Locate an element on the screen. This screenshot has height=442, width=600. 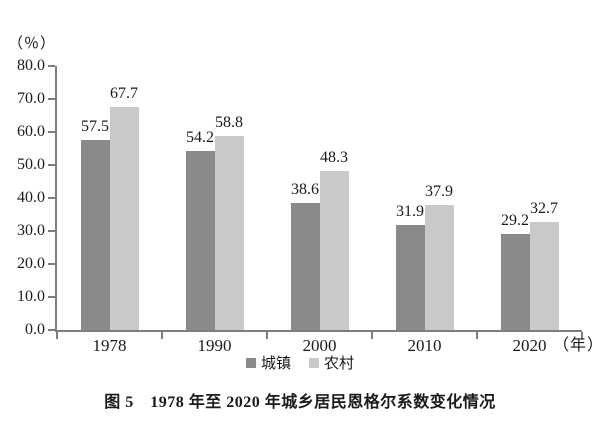
bar-value-urban-1990: 54.2 is located at coordinates (200, 138).